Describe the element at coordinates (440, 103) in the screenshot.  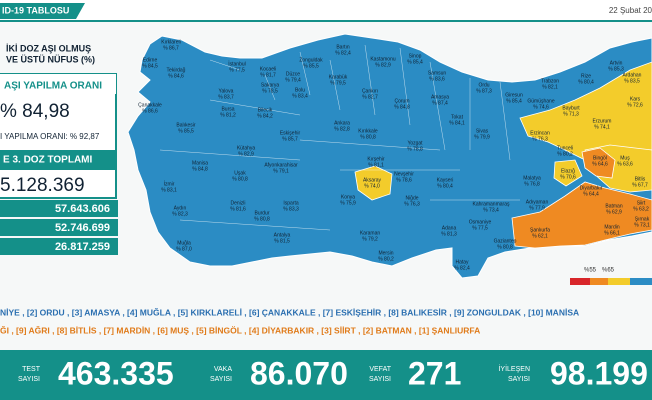
I see `province-value: % 87,4` at that location.